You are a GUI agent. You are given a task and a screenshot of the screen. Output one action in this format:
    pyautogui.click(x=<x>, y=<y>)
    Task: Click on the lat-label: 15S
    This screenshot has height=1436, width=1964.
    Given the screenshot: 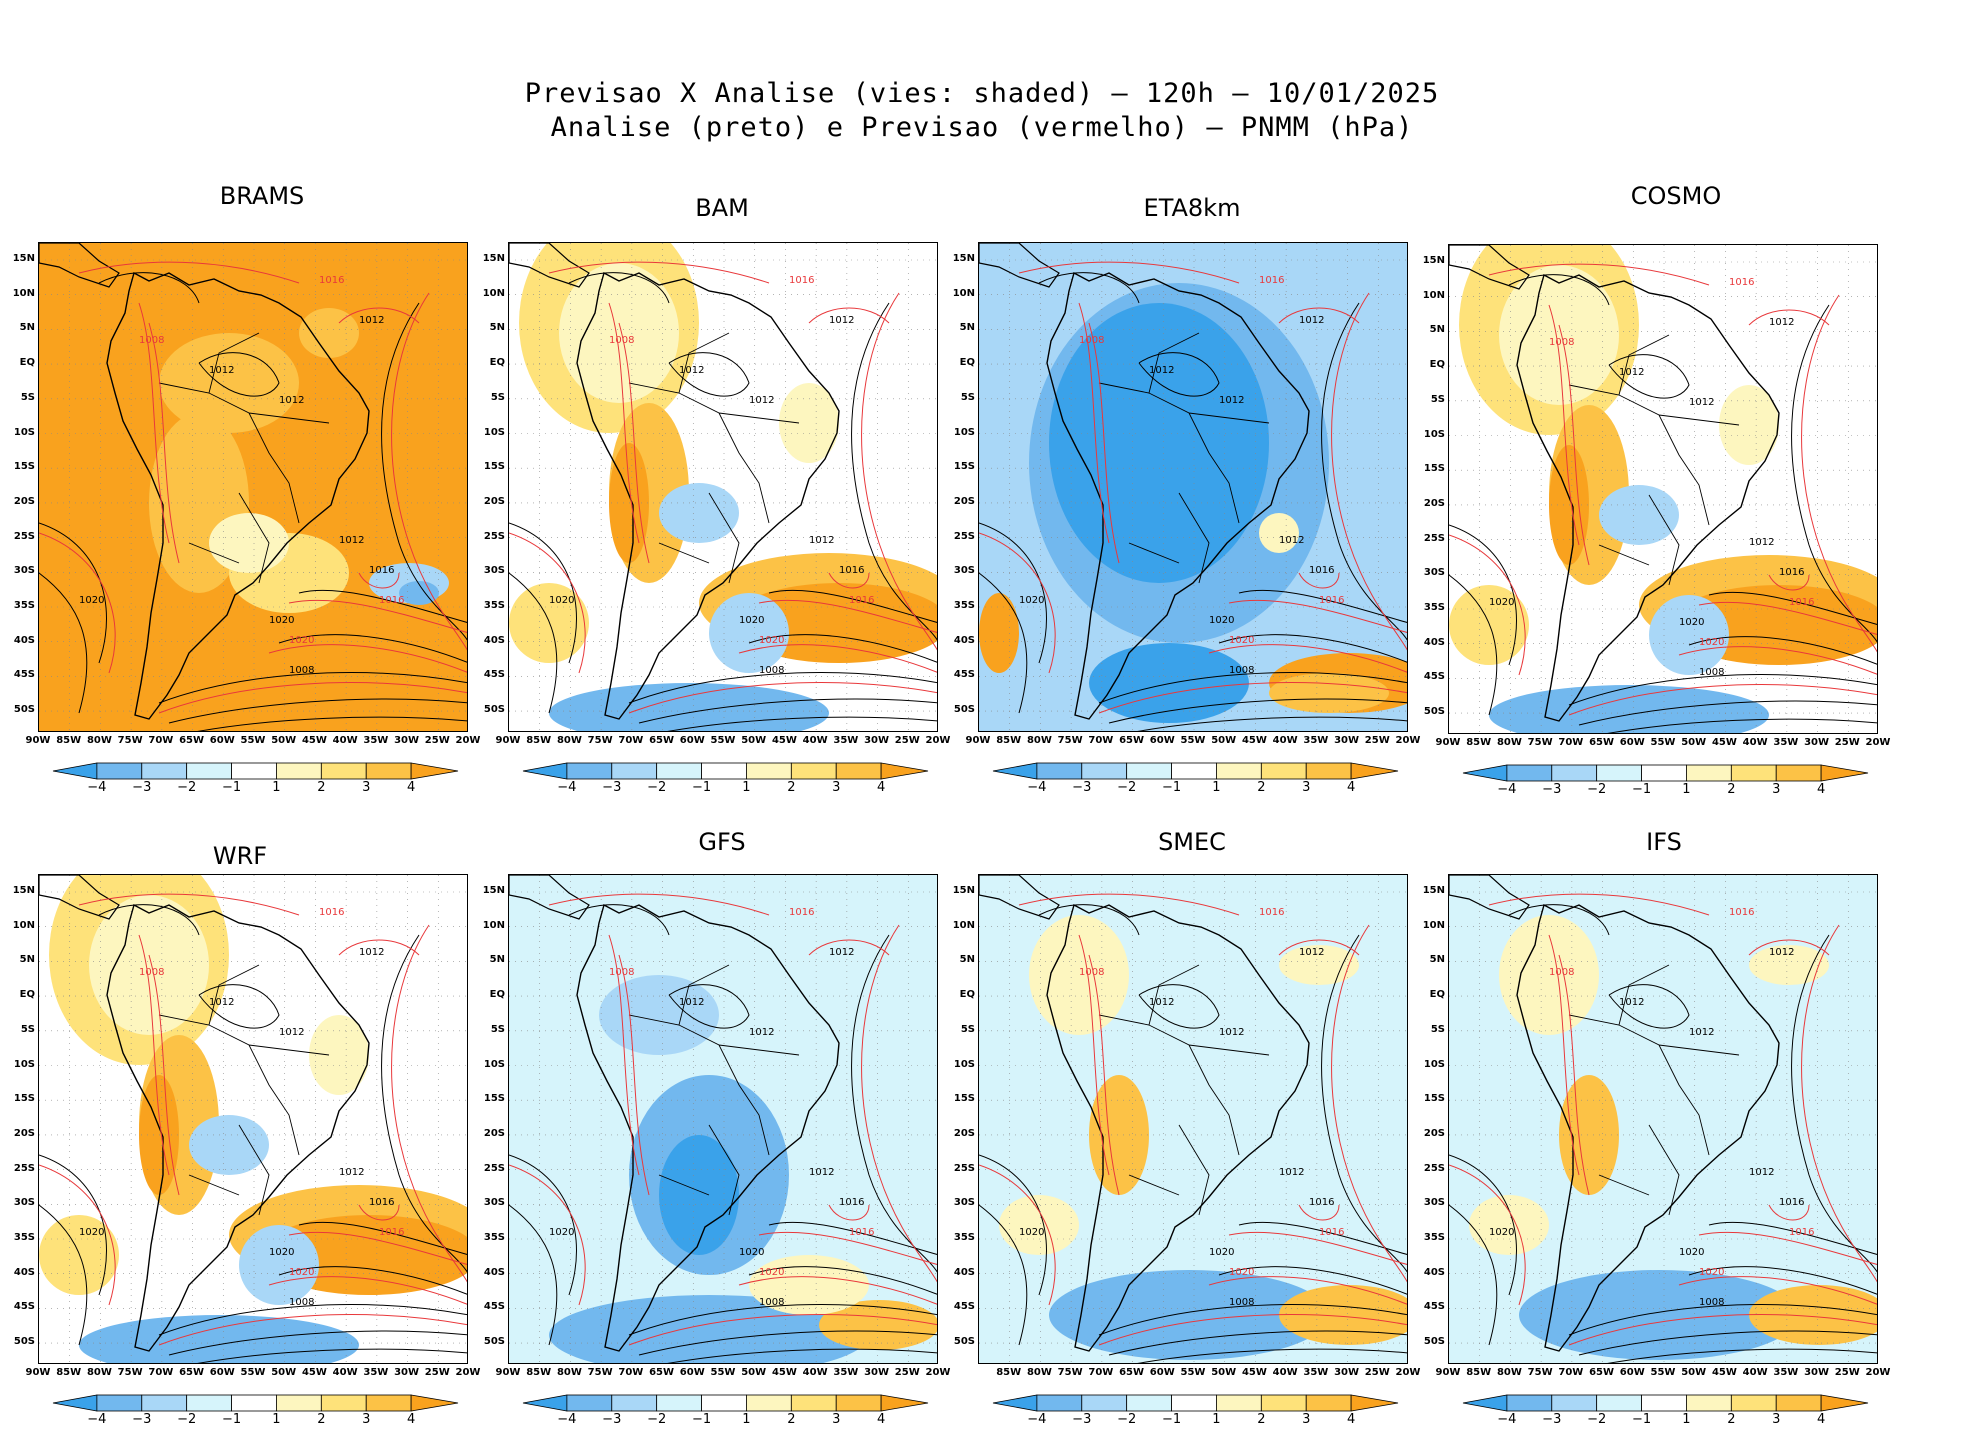 What is the action you would take?
    pyautogui.click(x=24, y=1099)
    